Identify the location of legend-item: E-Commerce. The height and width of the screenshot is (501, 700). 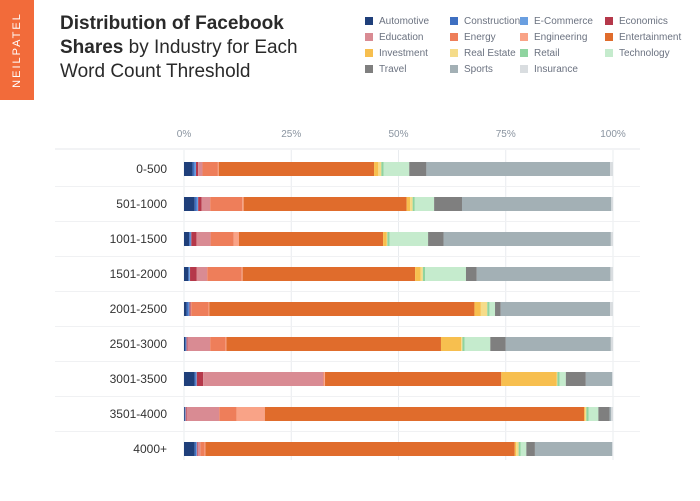
(556, 22).